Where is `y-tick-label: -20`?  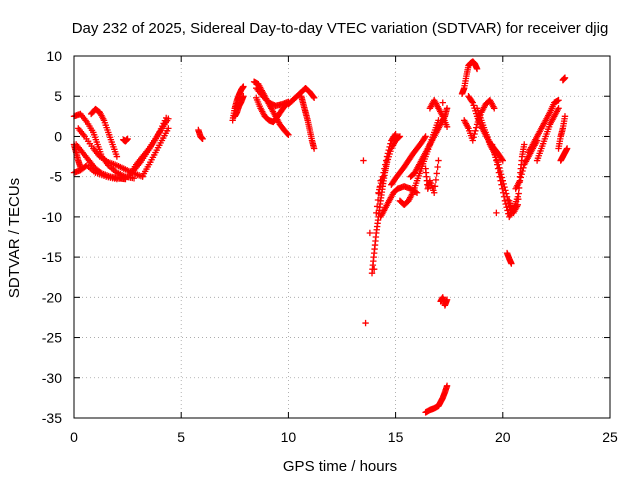
y-tick-label: -20 is located at coordinates (52, 297).